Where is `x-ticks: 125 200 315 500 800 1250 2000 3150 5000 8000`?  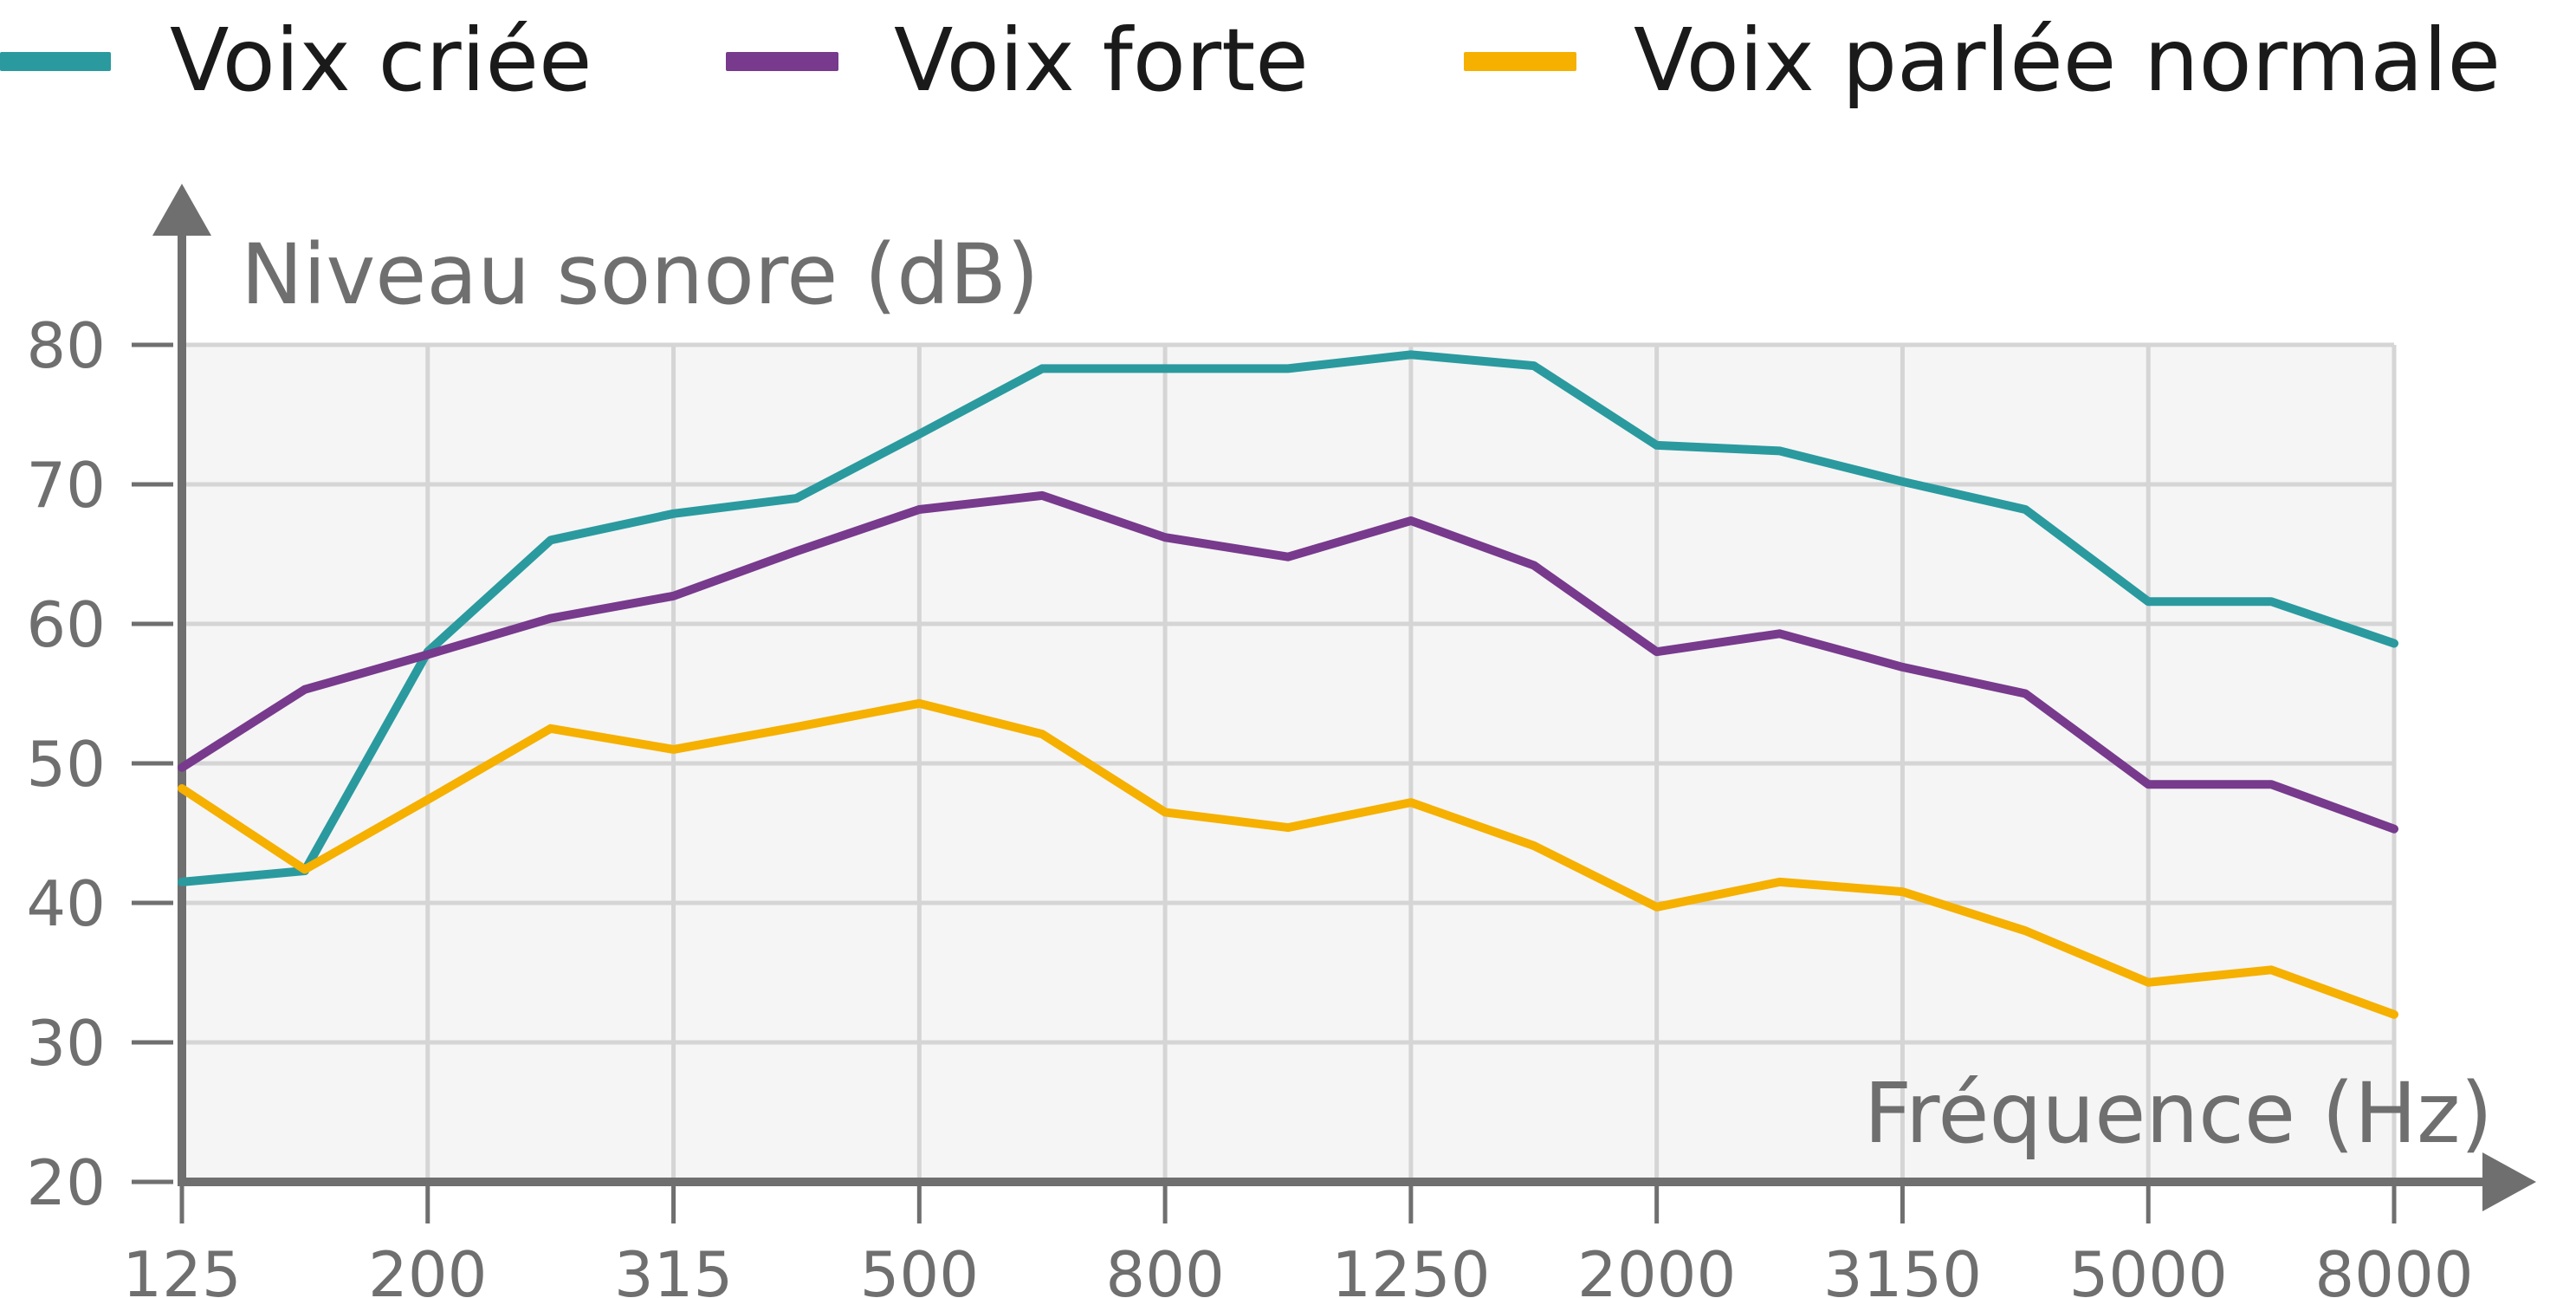
x-ticks: 125 200 315 500 800 1250 2000 3150 5000 8000 is located at coordinates (1298, 1241).